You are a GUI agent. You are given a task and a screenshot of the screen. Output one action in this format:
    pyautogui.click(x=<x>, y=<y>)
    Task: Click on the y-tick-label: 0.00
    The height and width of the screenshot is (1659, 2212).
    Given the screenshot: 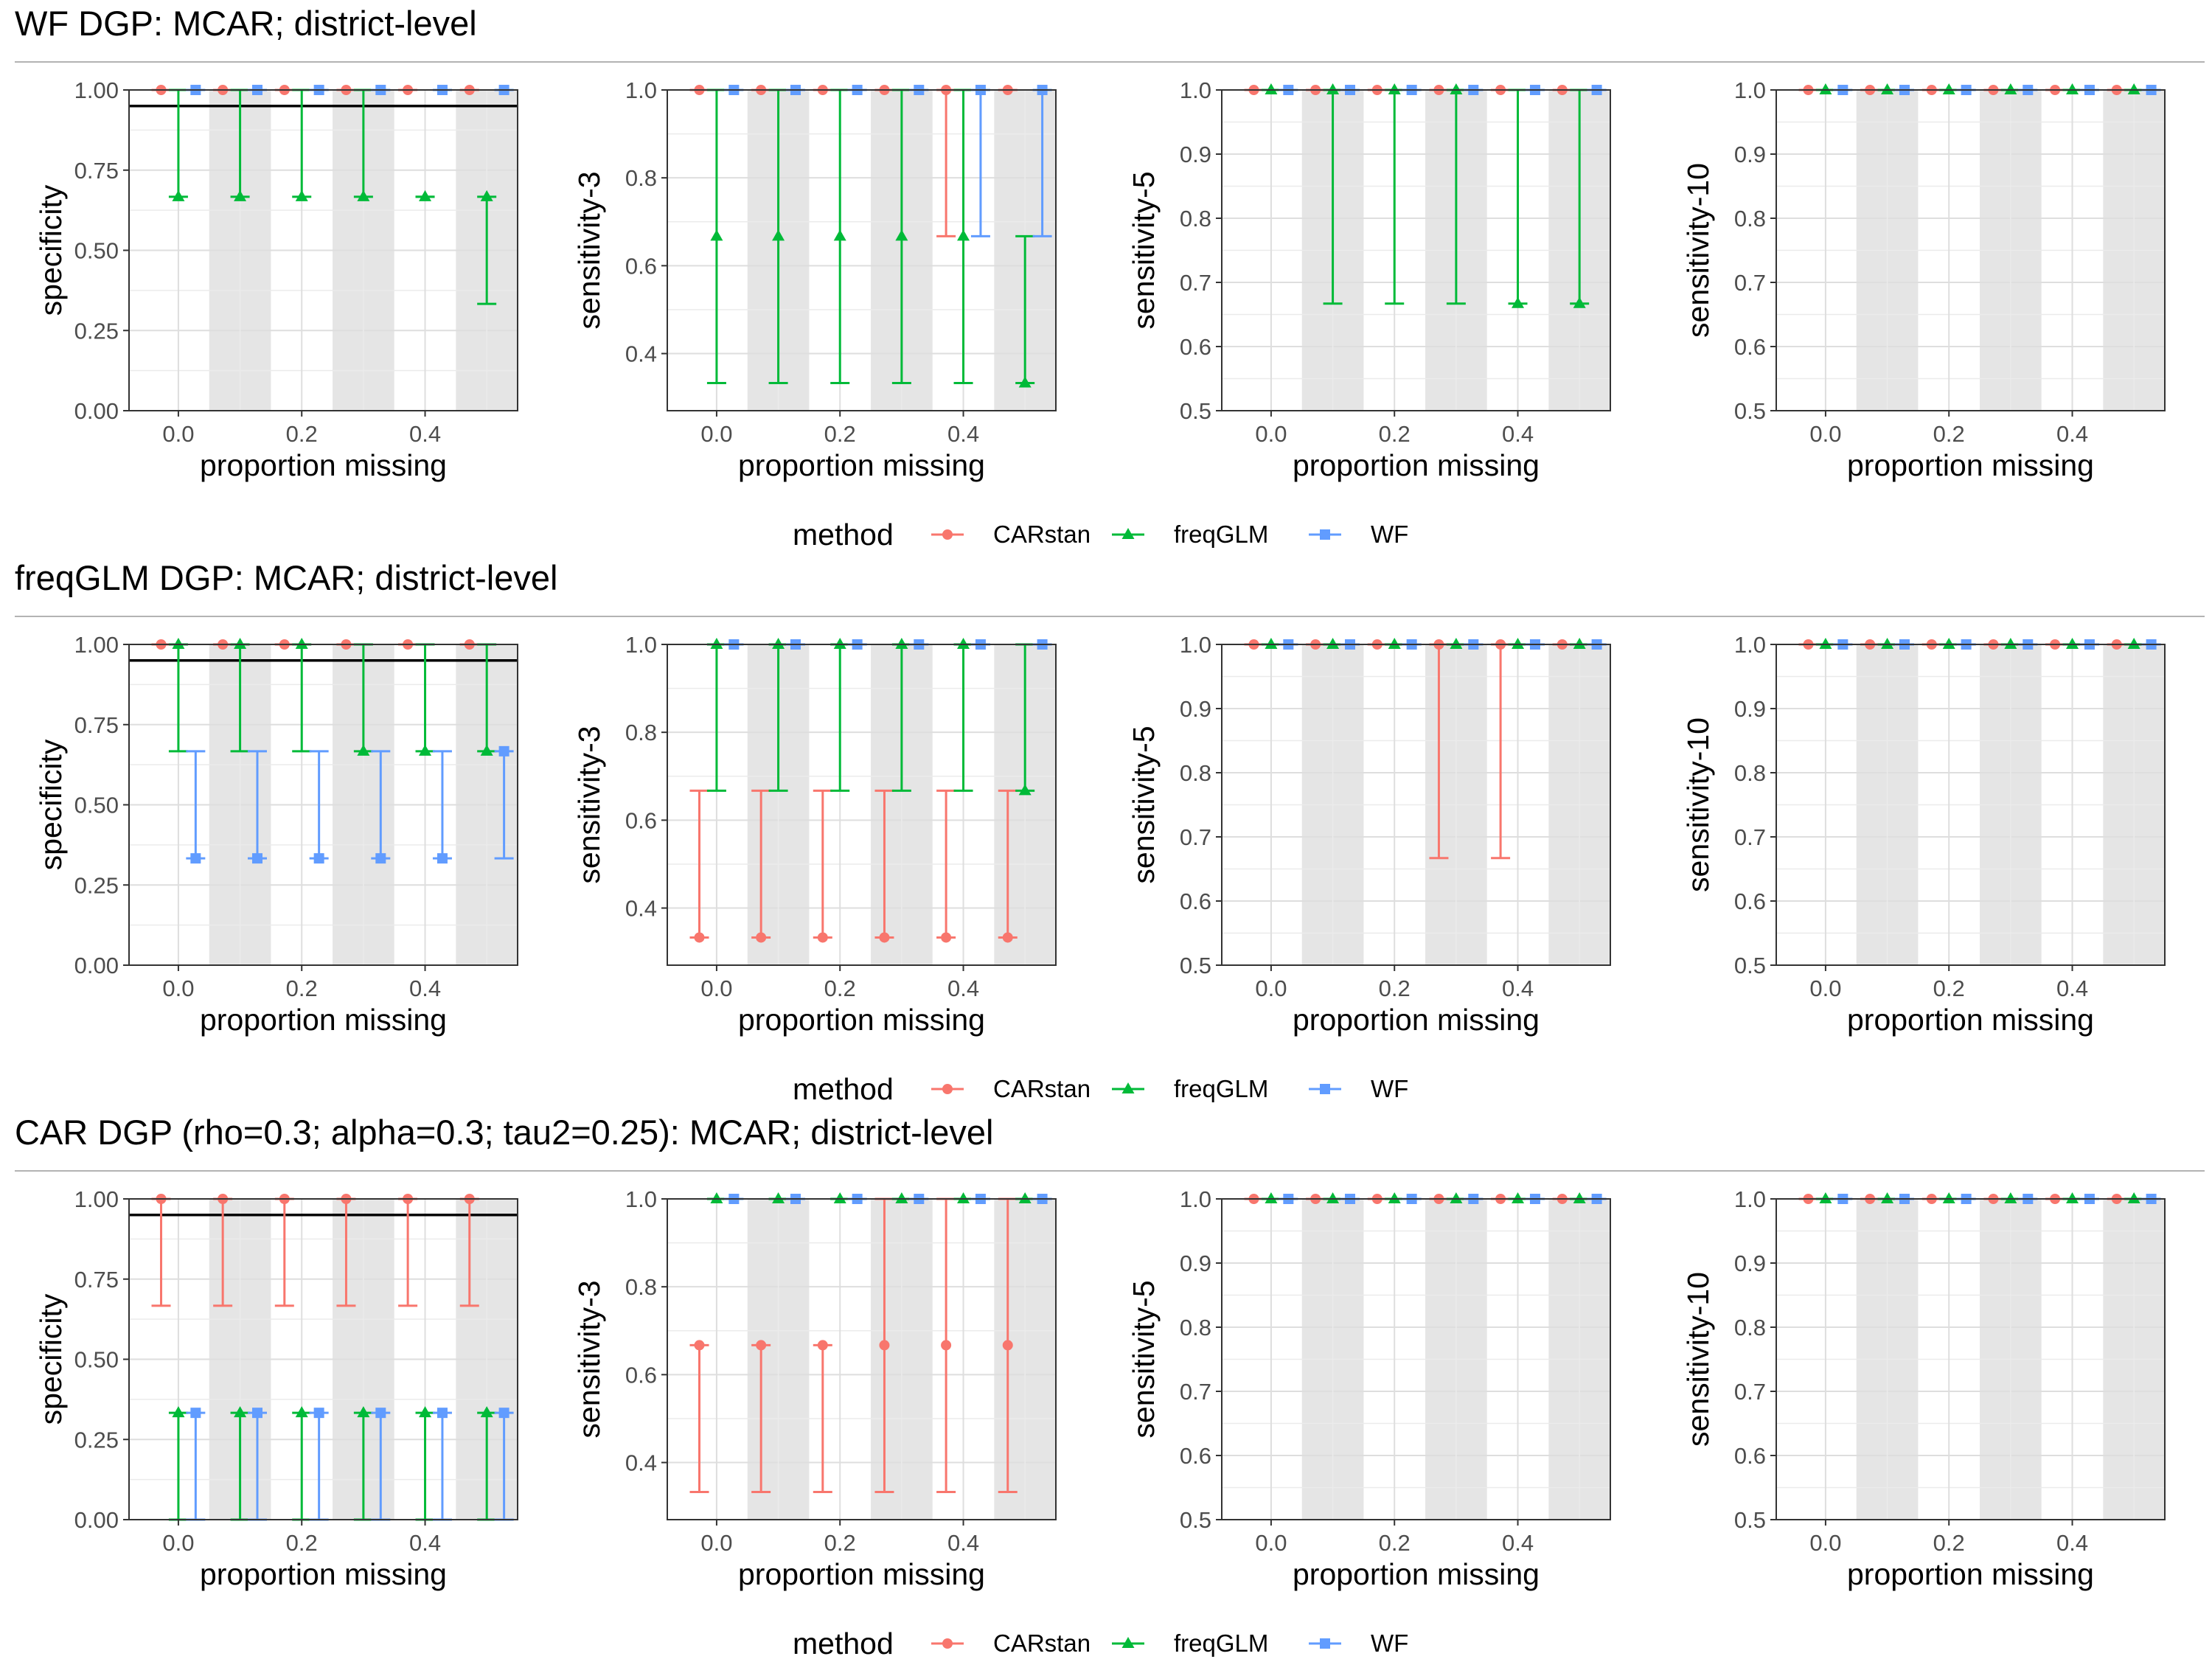 What is the action you would take?
    pyautogui.click(x=96, y=411)
    